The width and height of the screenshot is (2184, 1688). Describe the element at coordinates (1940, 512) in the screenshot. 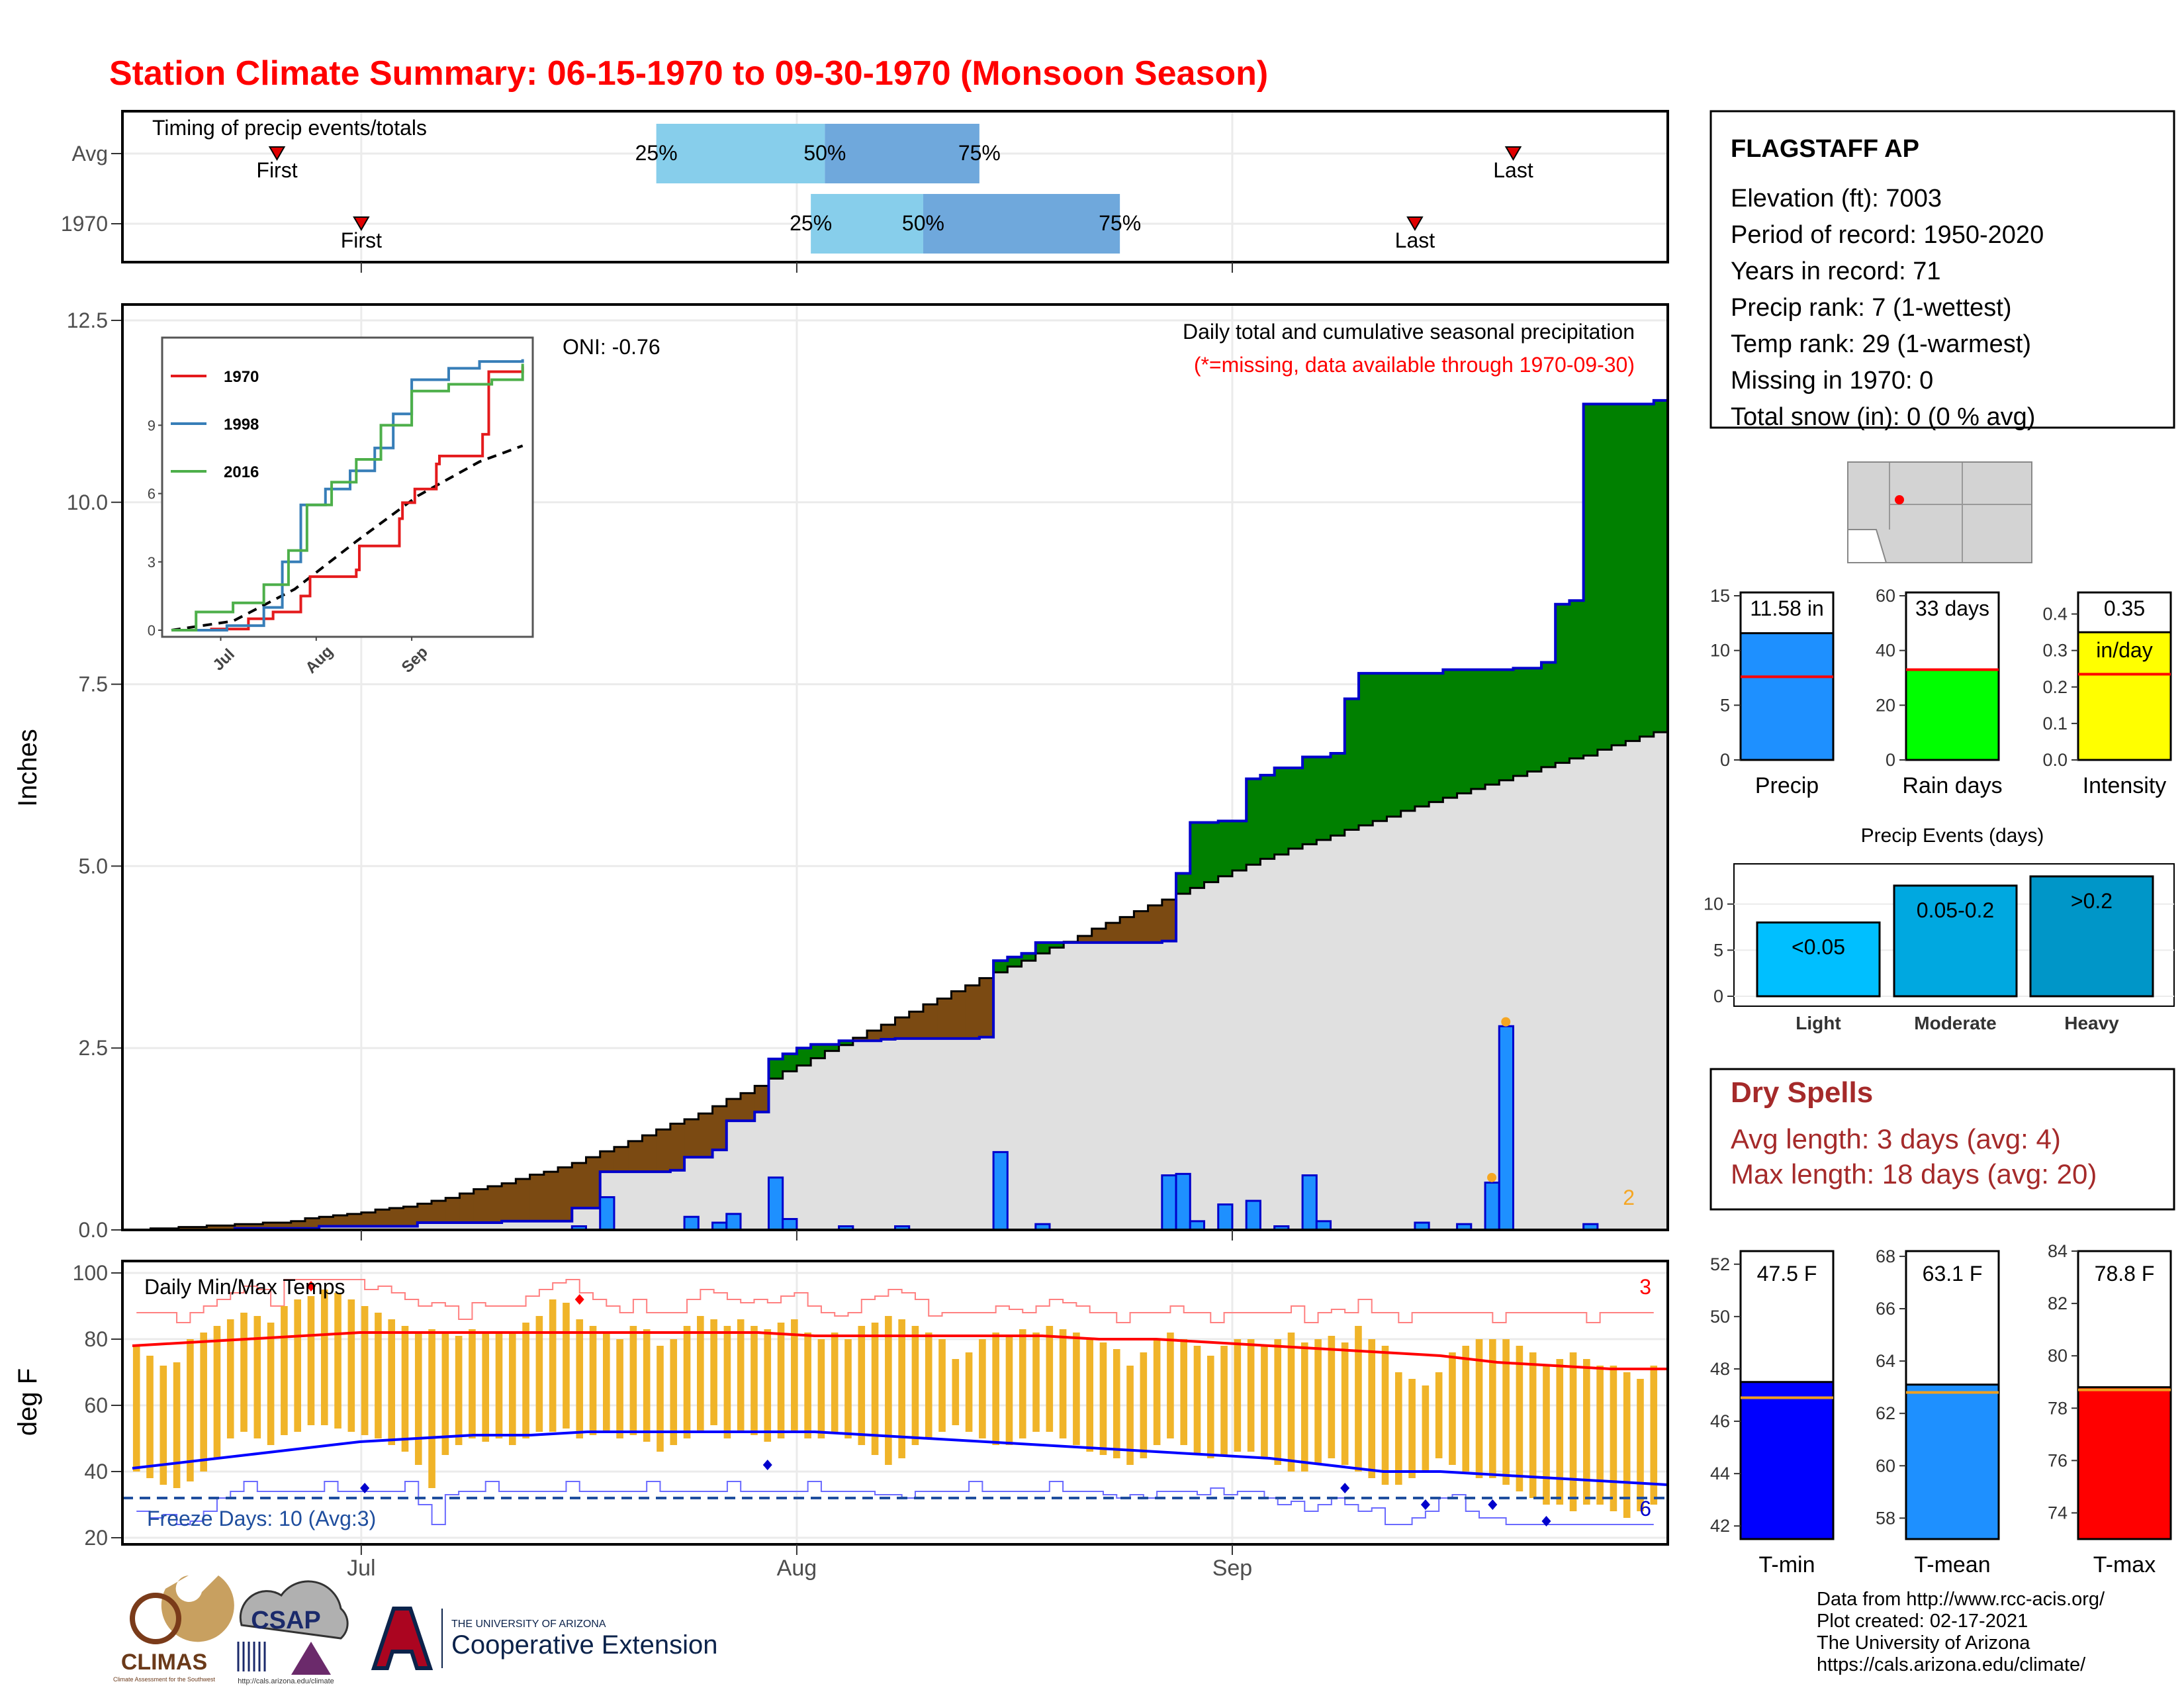

I see `map-frame` at that location.